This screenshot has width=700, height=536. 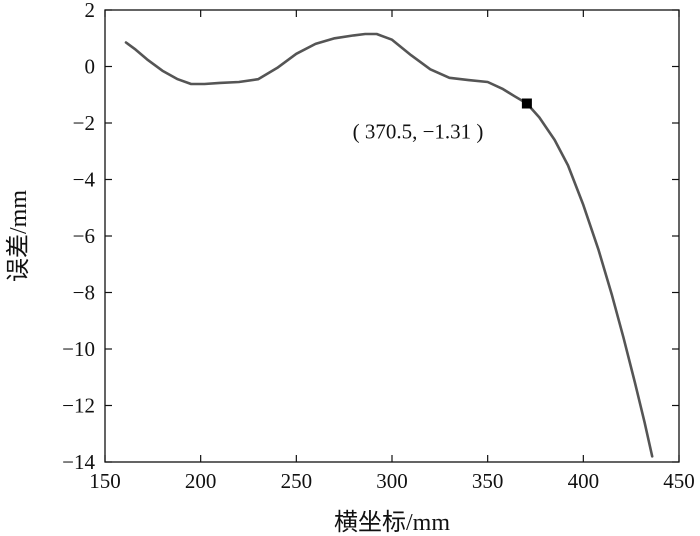 I want to click on y-tick-label: −10, so click(x=78, y=349).